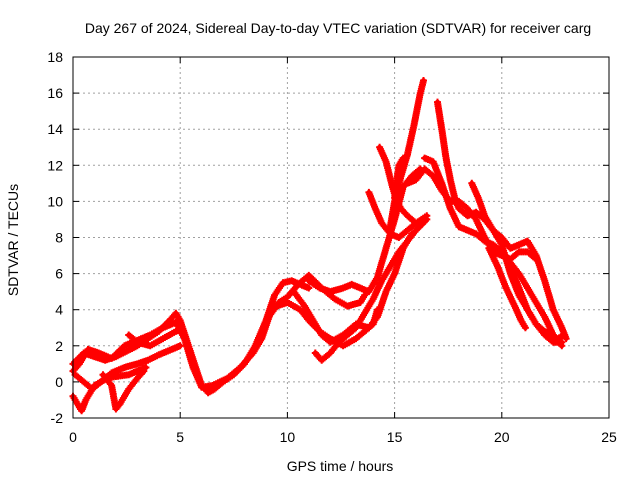 The width and height of the screenshot is (640, 480). I want to click on y-tick-label: 18, so click(55, 57).